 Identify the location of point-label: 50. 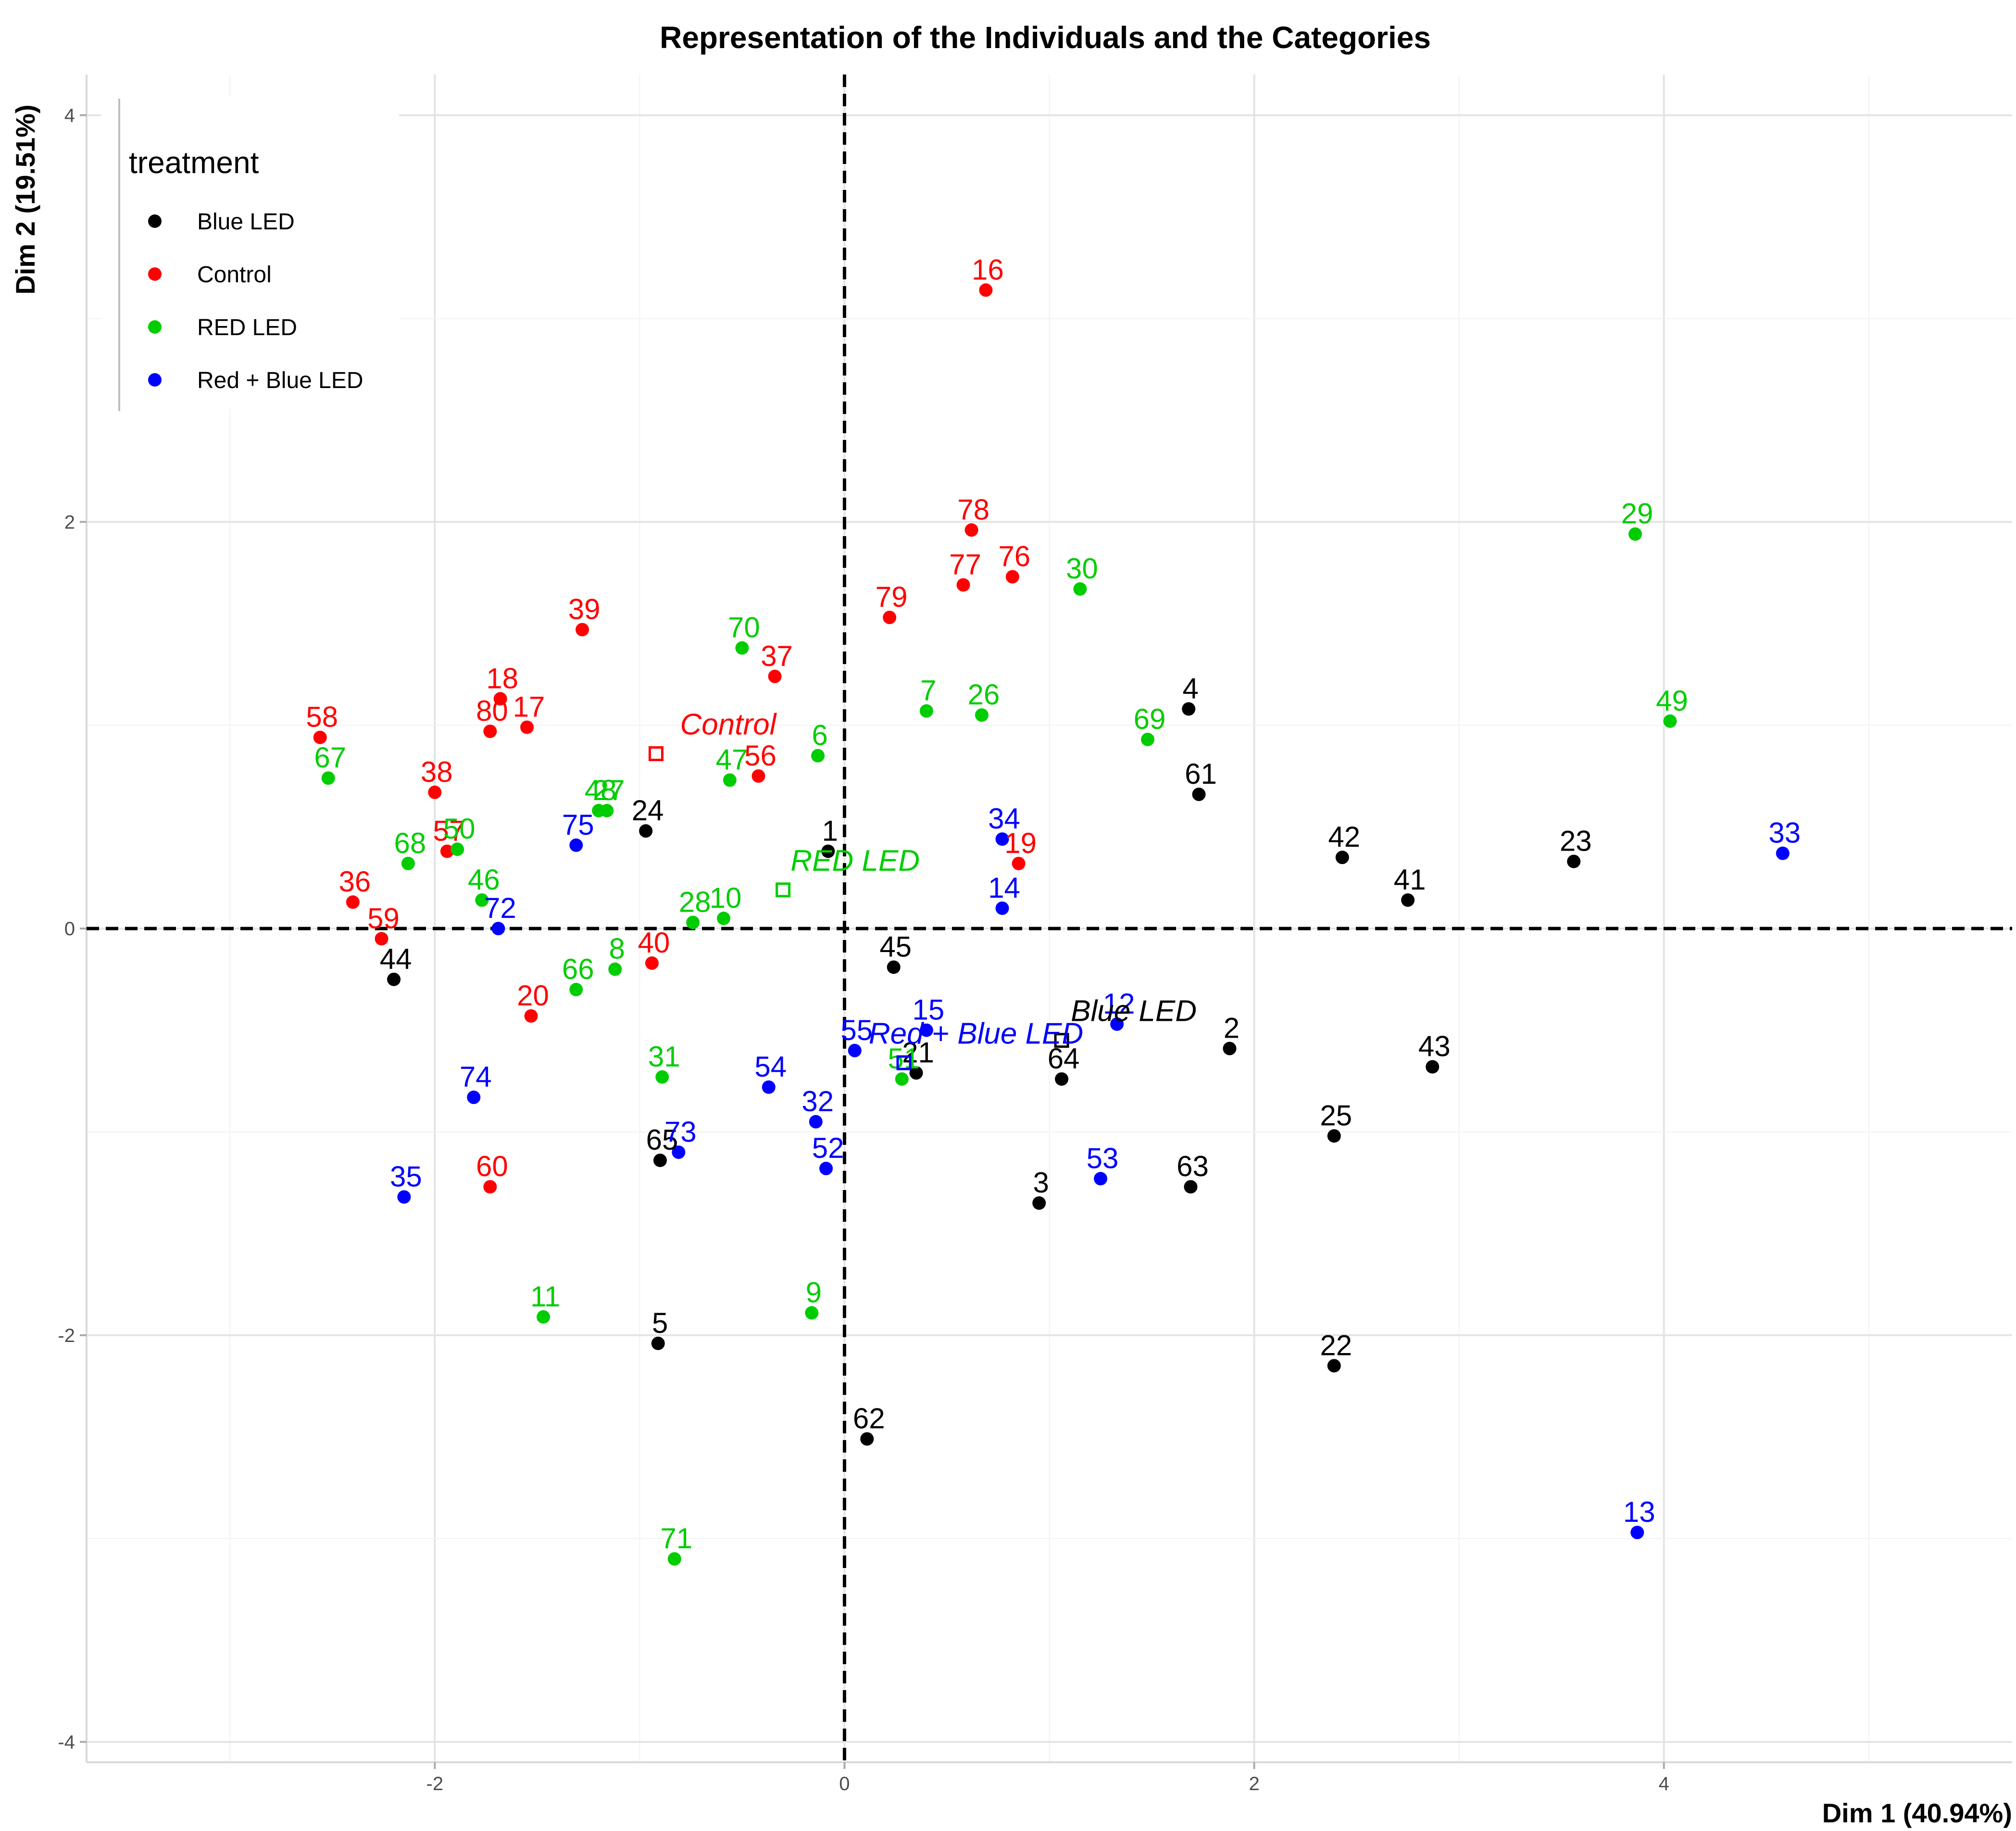
(459, 829).